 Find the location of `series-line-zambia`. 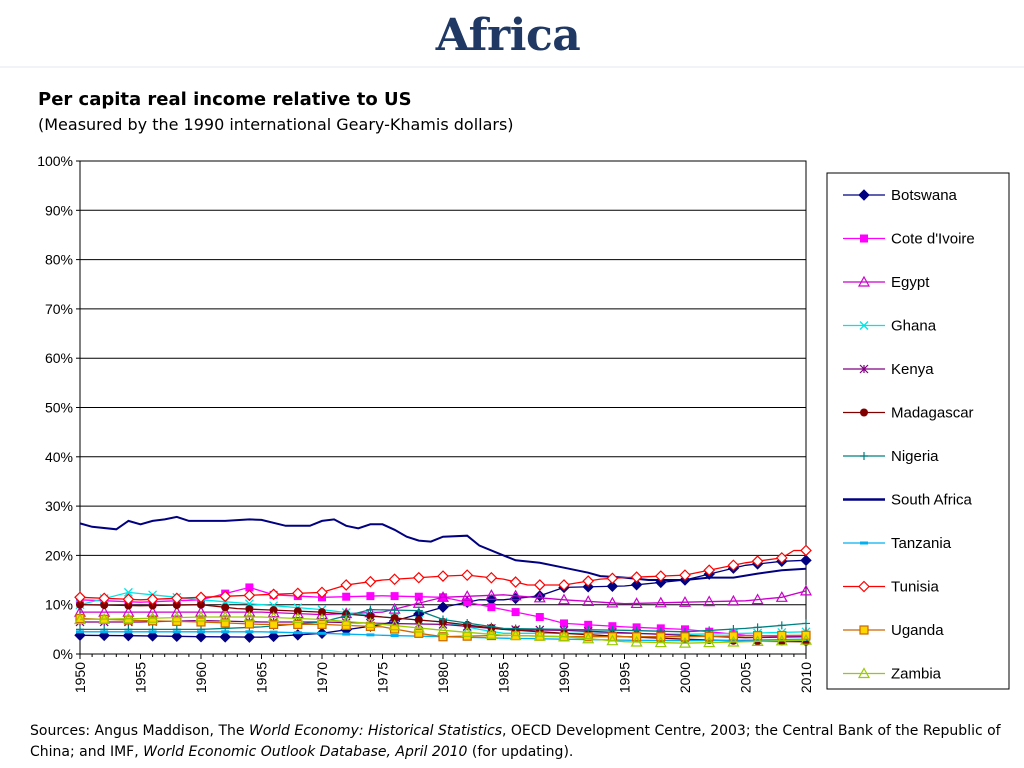

series-line-zambia is located at coordinates (443, 630).